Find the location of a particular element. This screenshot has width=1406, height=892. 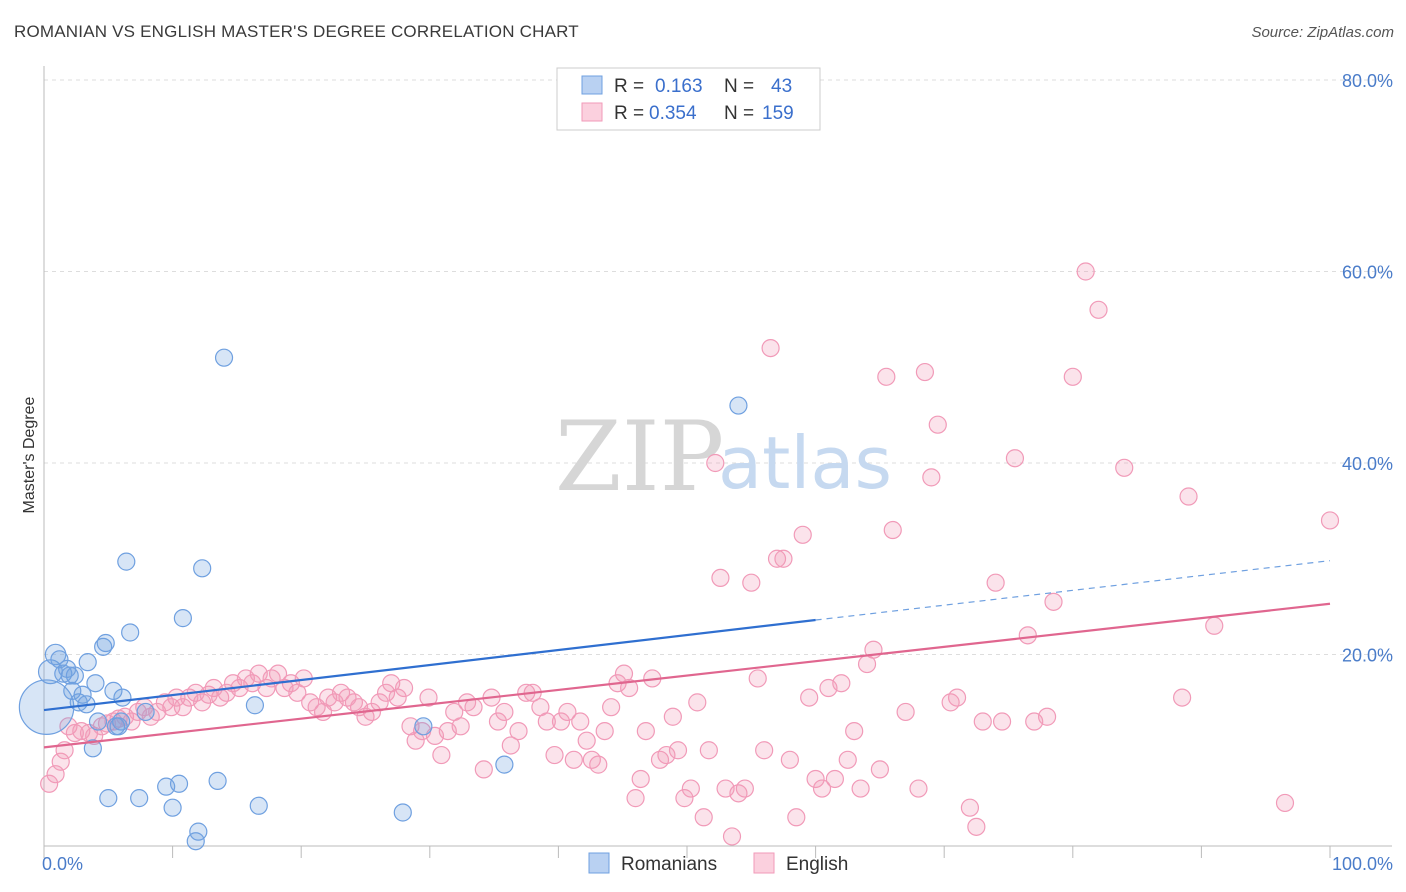

y-tick-label: 40.0% is located at coordinates (1367, 464).